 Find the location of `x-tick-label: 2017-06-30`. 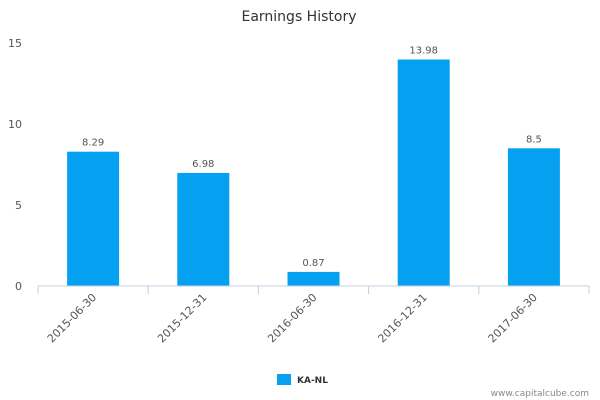

x-tick-label: 2017-06-30 is located at coordinates (513, 318).